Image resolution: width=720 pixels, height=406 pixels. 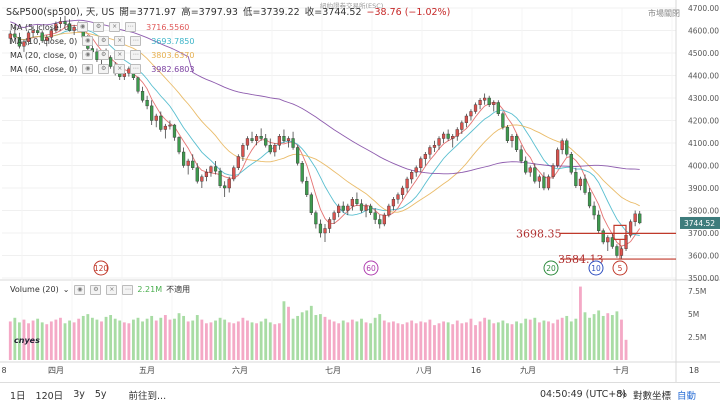 I want to click on price-tick-label: 3600.00, so click(x=703, y=256).